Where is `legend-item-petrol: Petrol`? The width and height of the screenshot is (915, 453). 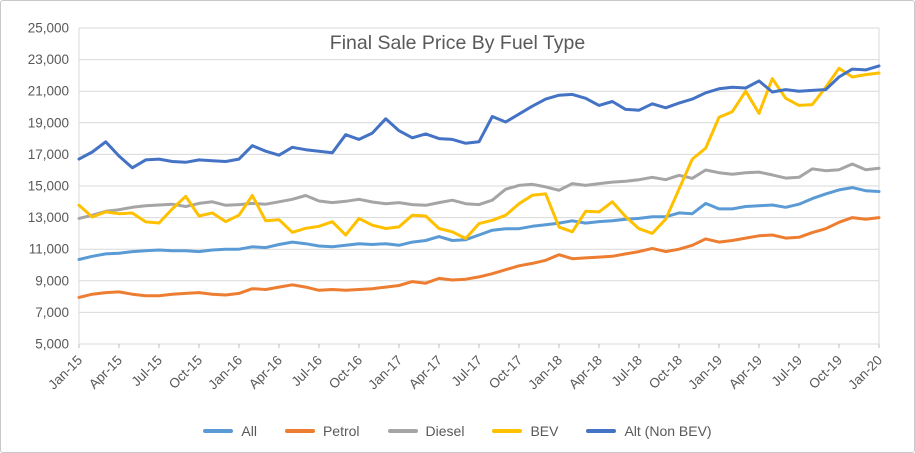 legend-item-petrol: Petrol is located at coordinates (322, 431).